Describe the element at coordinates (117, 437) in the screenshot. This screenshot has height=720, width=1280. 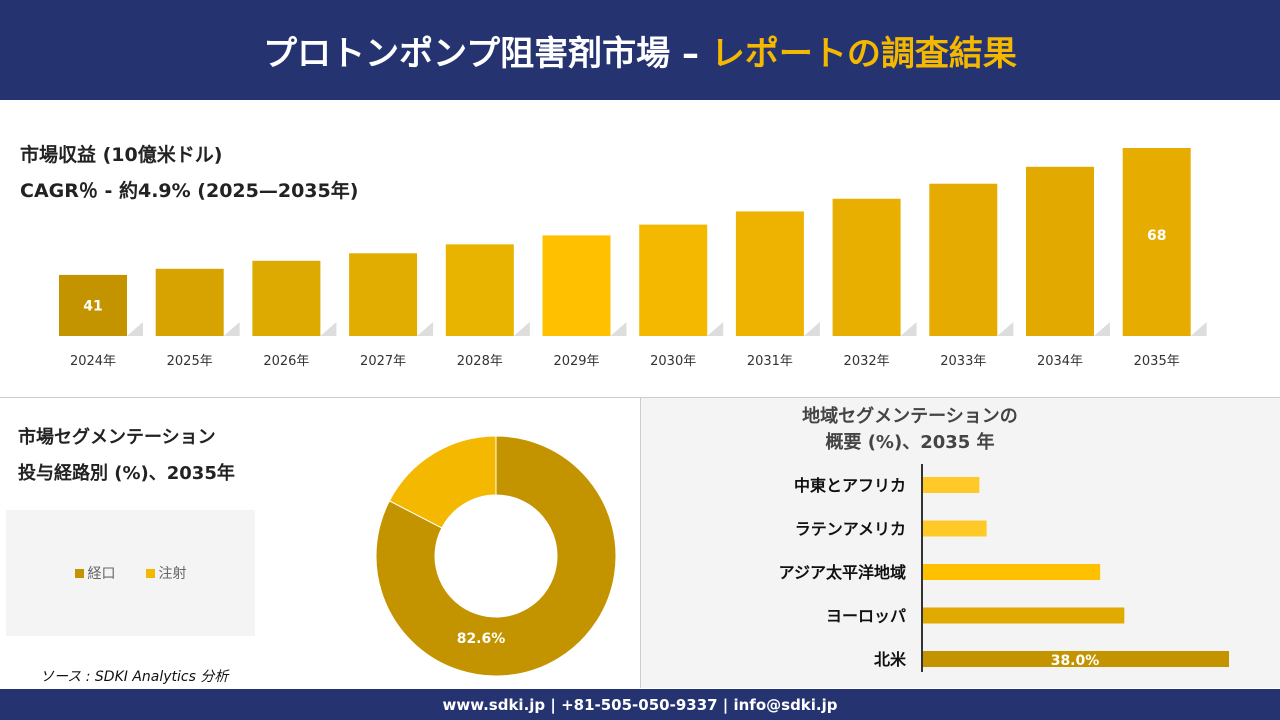
I see `segment-title: 市場セグメンテーション` at that location.